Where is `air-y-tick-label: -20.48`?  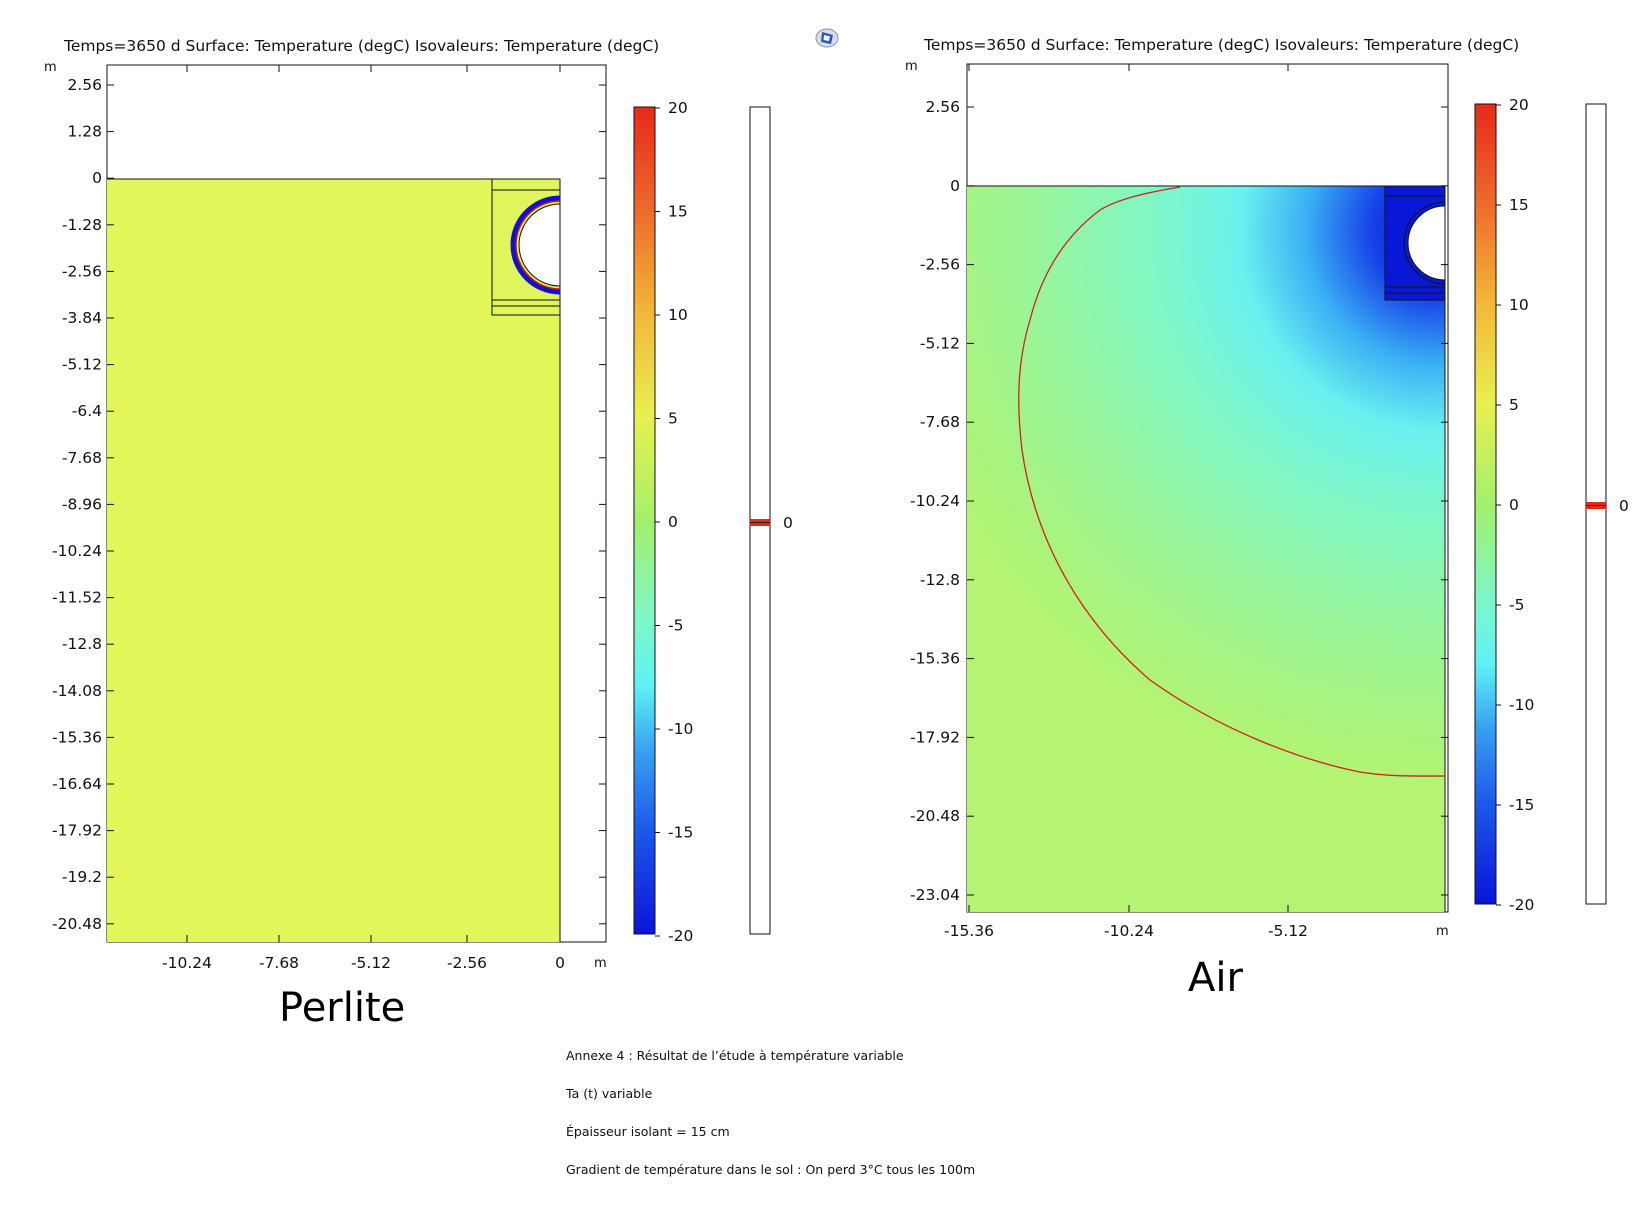 air-y-tick-label: -20.48 is located at coordinates (935, 816).